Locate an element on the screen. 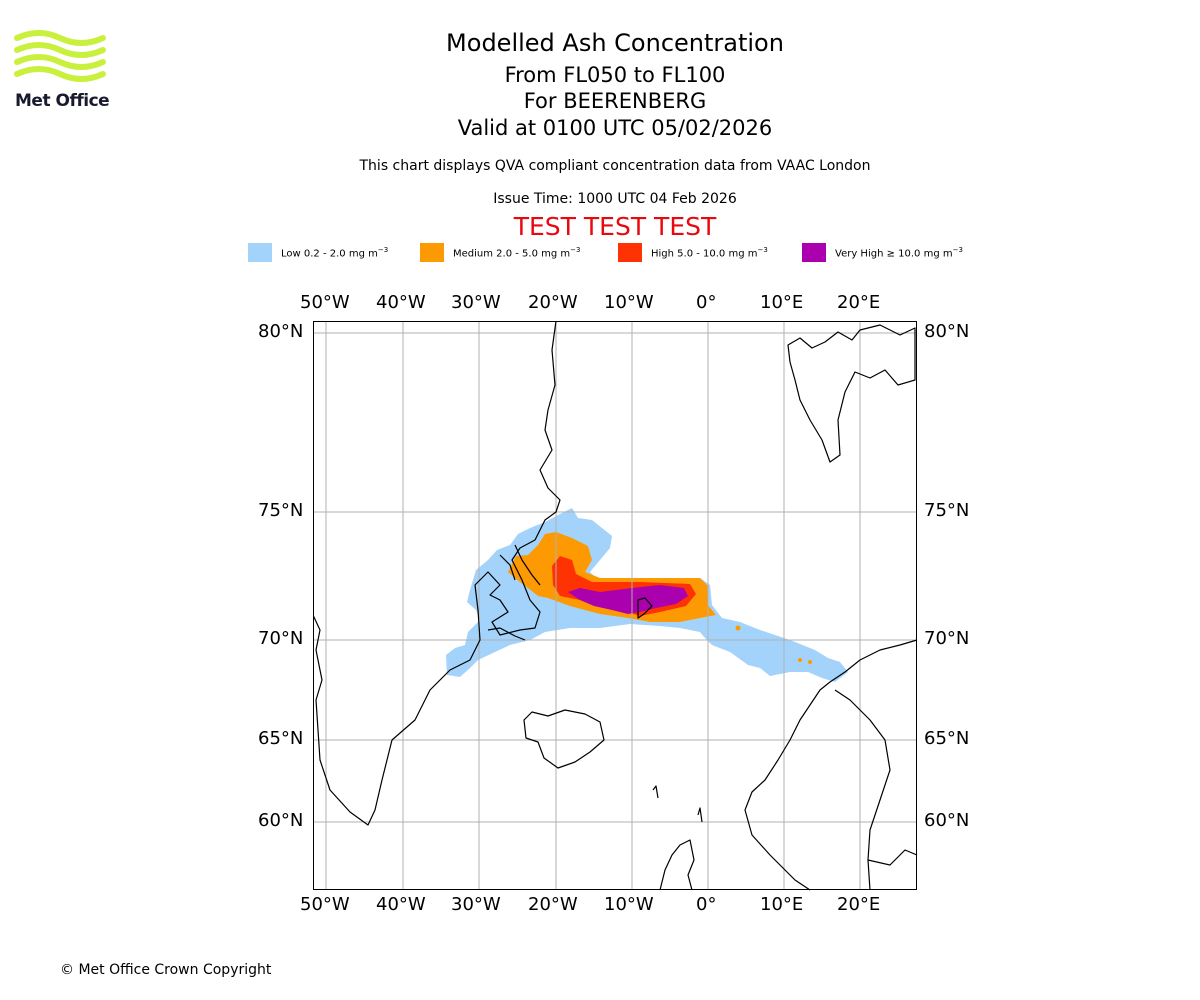 Image resolution: width=1200 pixels, height=1000 pixels. lon-label-top-40w: 40°W is located at coordinates (401, 302).